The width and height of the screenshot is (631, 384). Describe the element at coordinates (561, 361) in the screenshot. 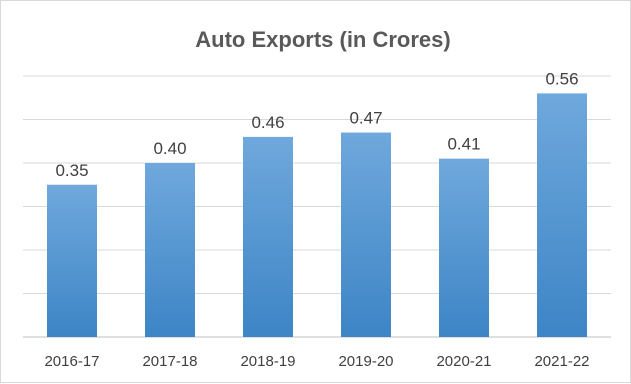

I see `x-tick-label: 2021-22` at that location.